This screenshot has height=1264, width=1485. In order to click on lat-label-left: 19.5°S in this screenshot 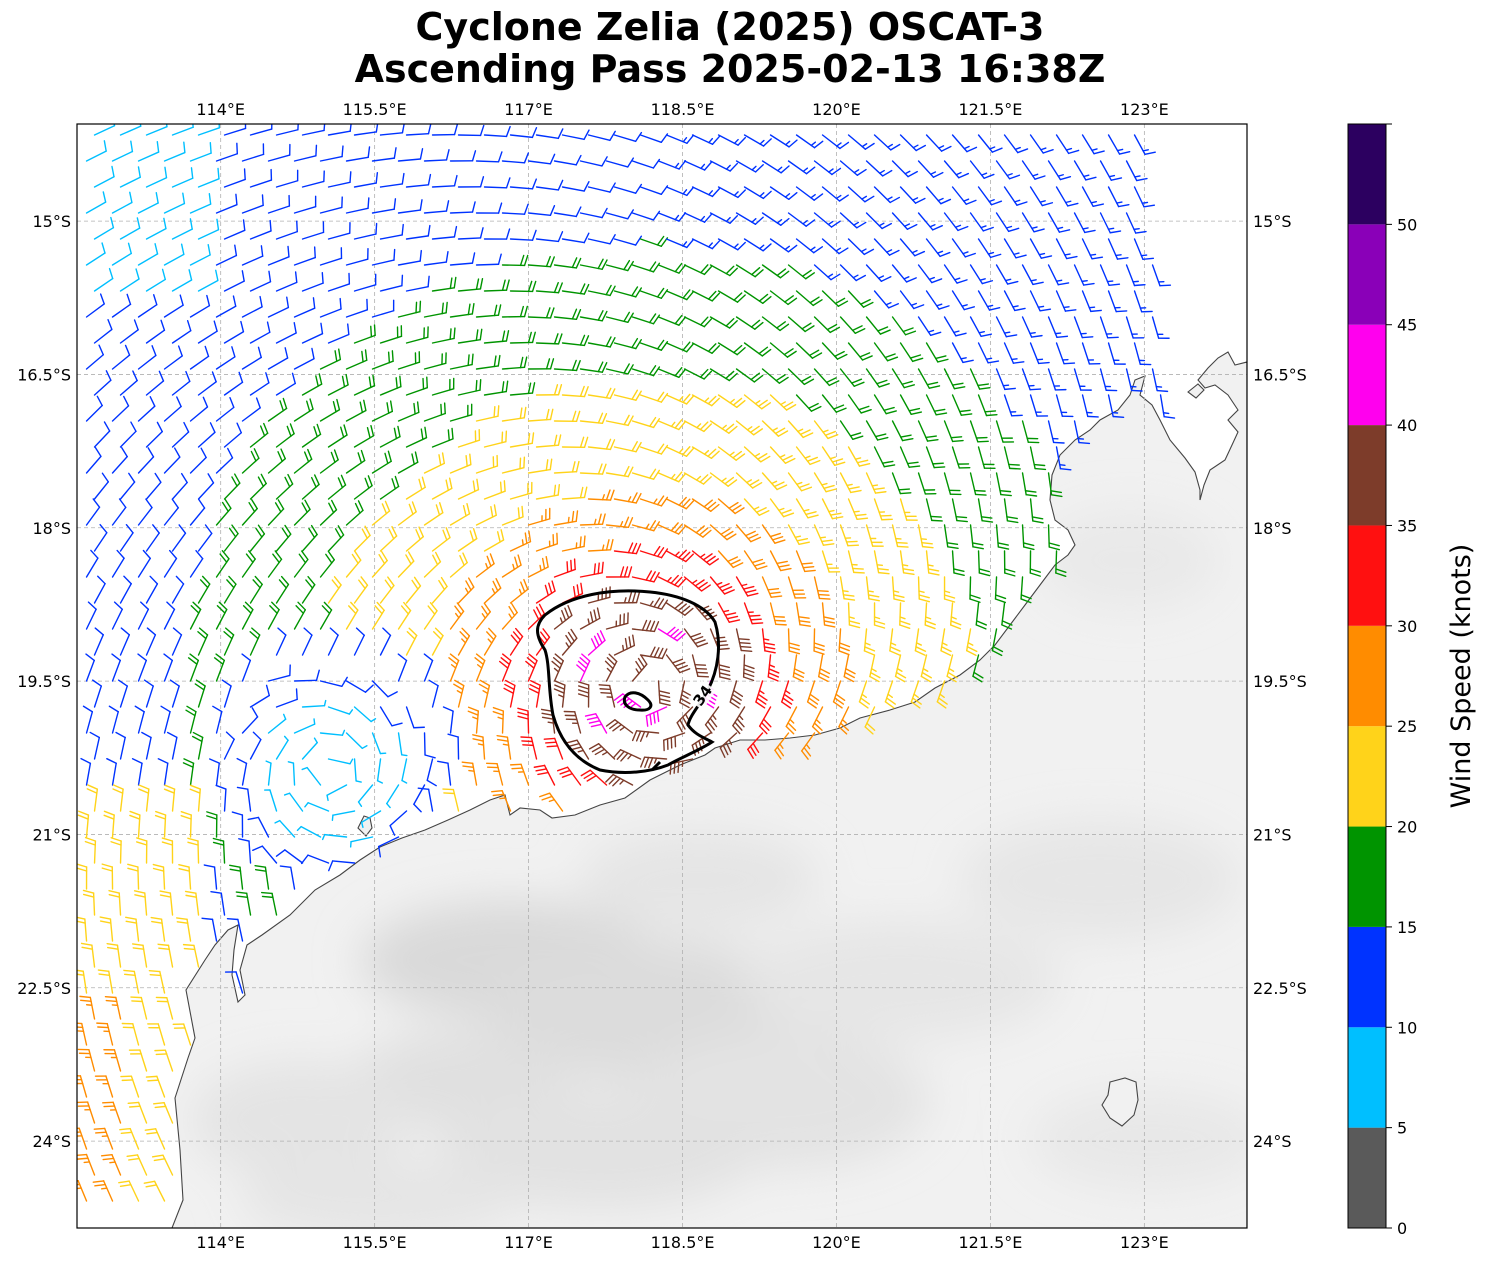, I will do `click(44, 681)`.